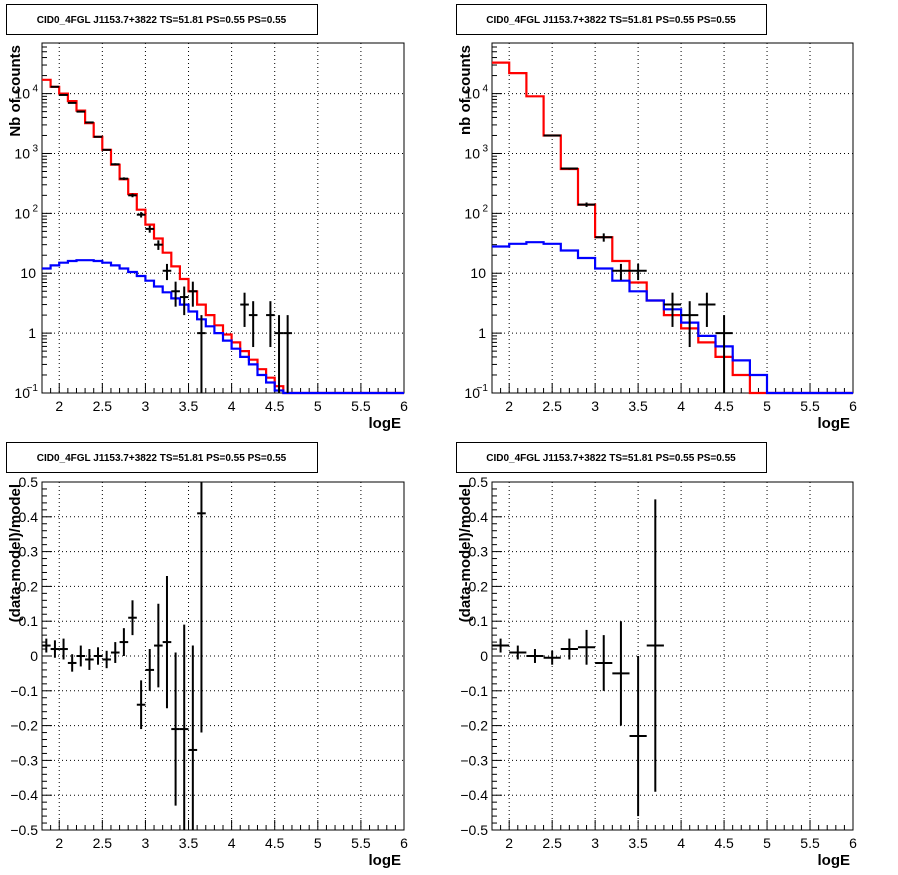 Image resolution: width=898 pixels, height=875 pixels. Describe the element at coordinates (485, 208) in the screenshot. I see `y-tick-exp: 2` at that location.